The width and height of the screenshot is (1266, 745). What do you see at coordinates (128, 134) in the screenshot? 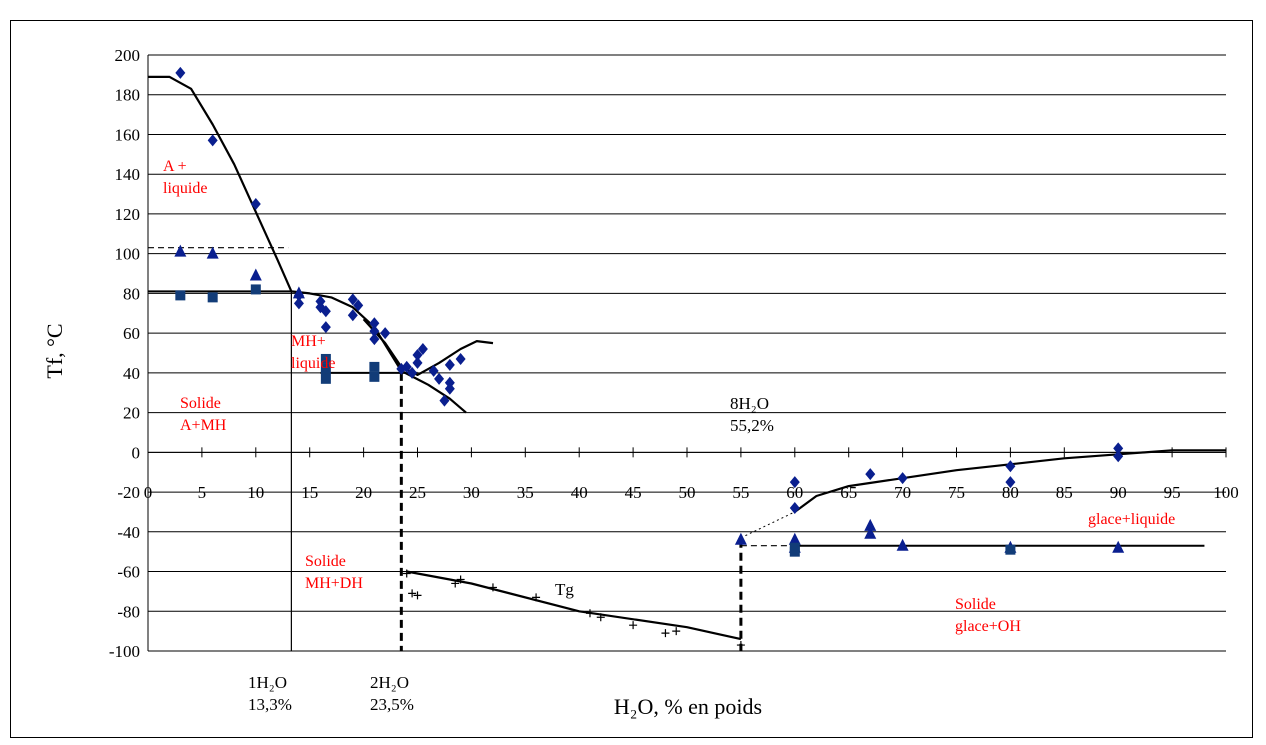
I see `y-tick-label: 160` at bounding box center [128, 134].